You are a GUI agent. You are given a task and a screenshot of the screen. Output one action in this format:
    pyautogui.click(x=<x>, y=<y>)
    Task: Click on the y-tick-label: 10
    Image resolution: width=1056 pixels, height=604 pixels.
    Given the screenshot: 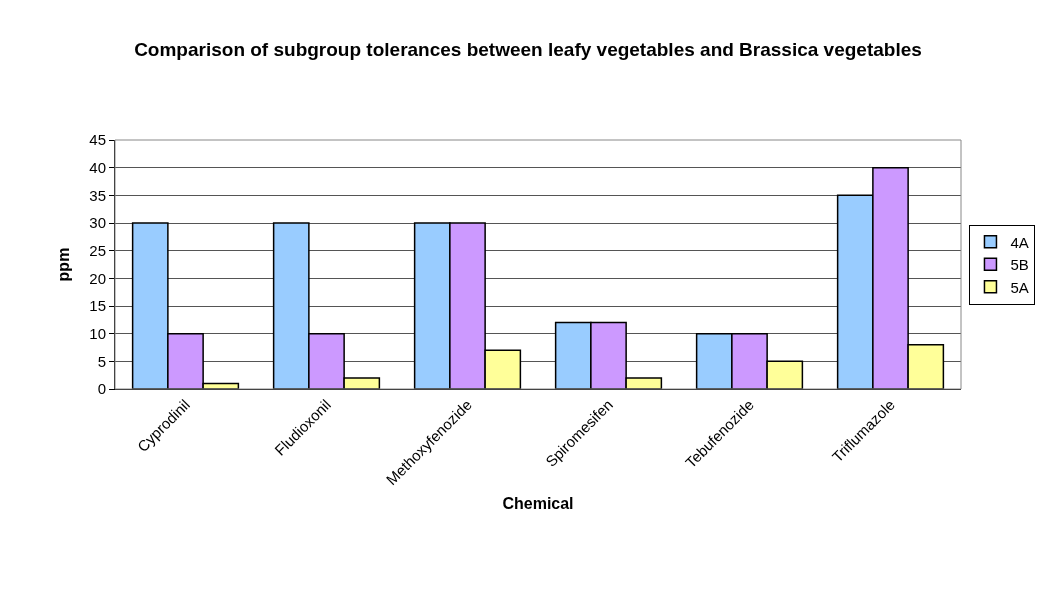 What is the action you would take?
    pyautogui.click(x=97, y=333)
    